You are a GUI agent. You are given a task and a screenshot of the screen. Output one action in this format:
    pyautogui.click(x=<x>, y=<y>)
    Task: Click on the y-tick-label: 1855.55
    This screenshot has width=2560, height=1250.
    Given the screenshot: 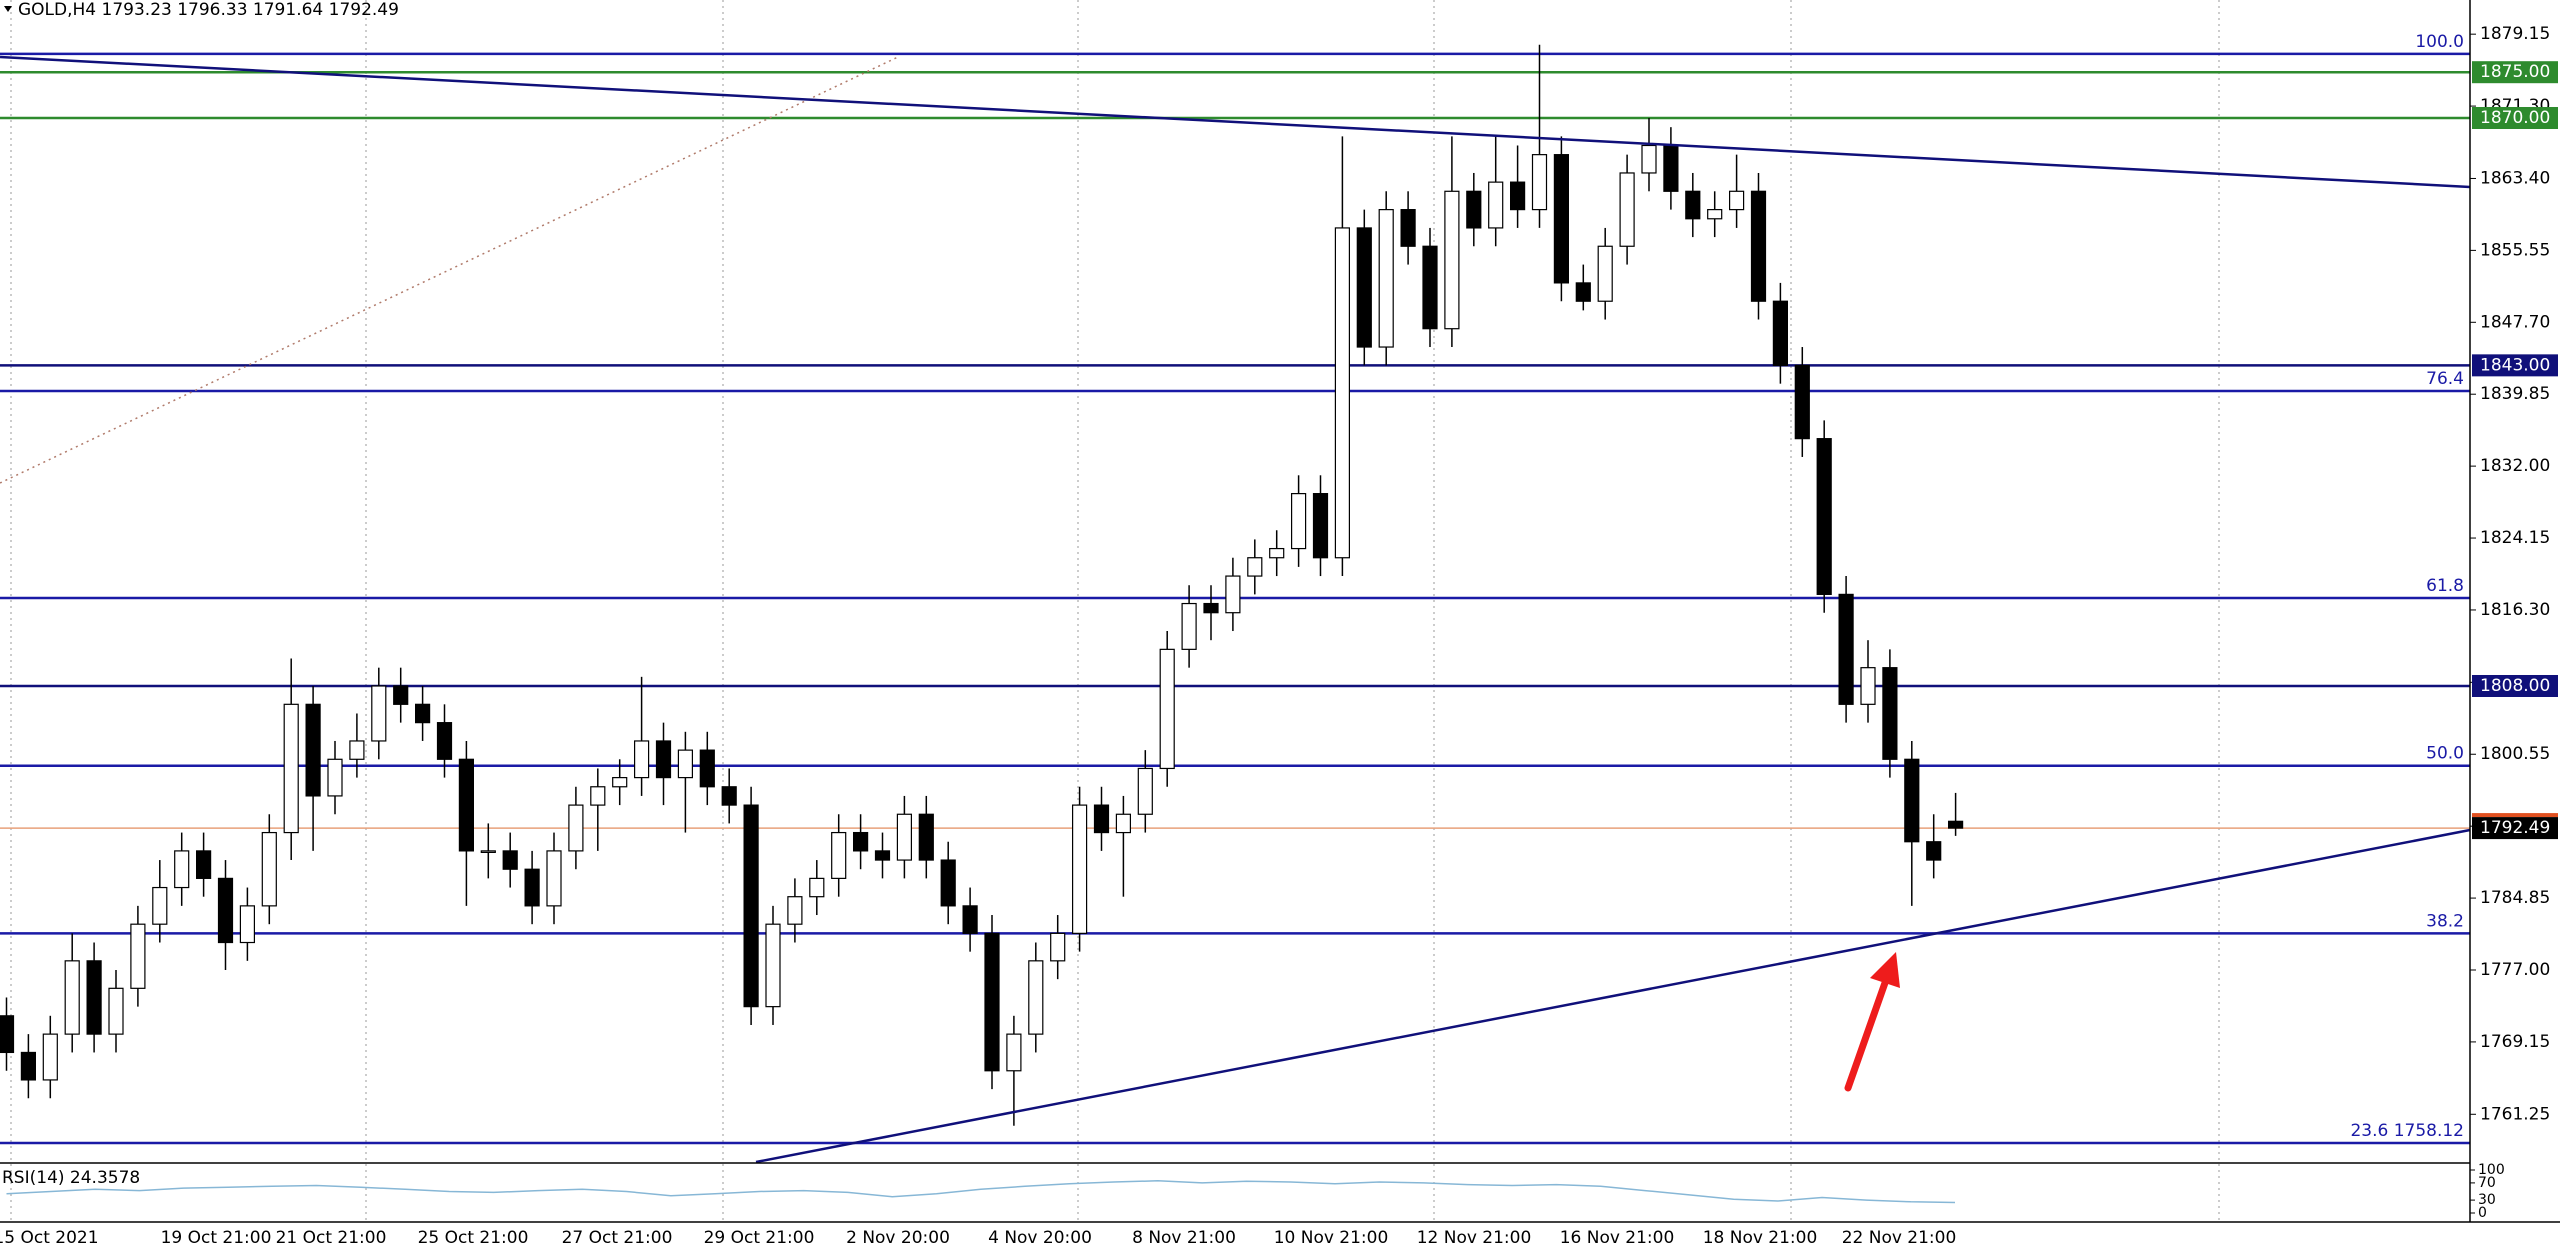 What is the action you would take?
    pyautogui.click(x=2515, y=250)
    